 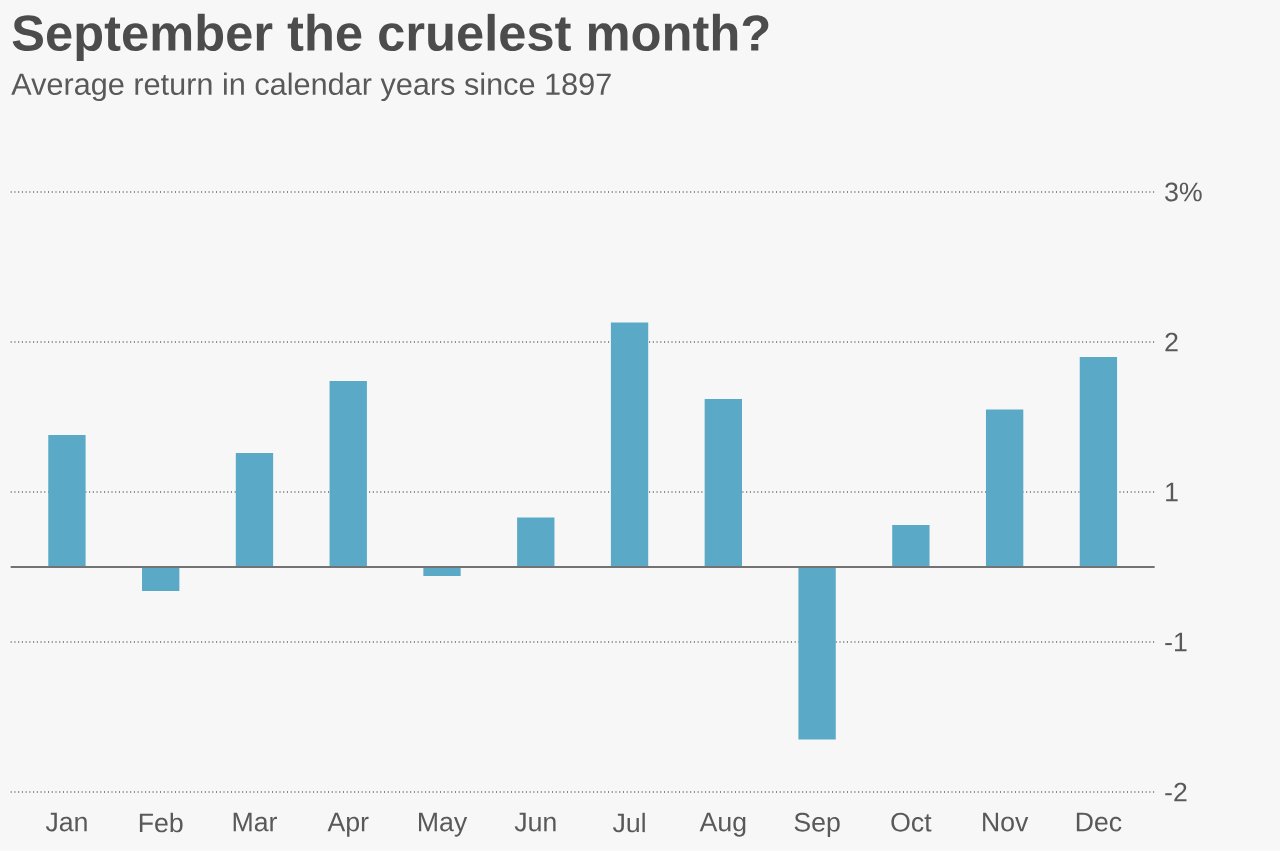 What do you see at coordinates (628, 822) in the screenshot?
I see `x-tick-label: Jul` at bounding box center [628, 822].